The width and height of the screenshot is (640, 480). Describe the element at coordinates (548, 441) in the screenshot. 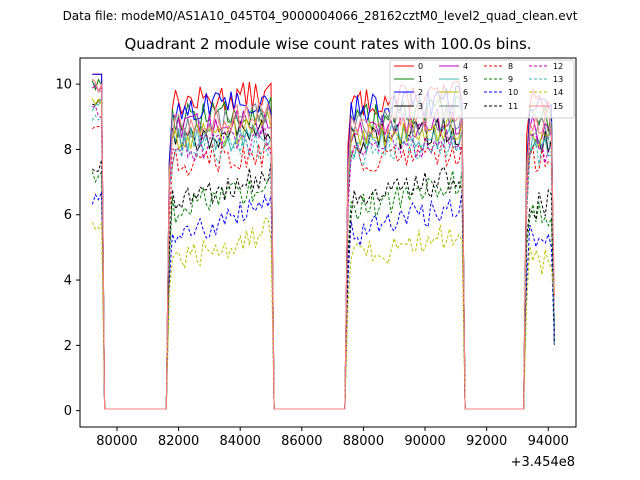

I see `x-tick-label: 94000` at that location.